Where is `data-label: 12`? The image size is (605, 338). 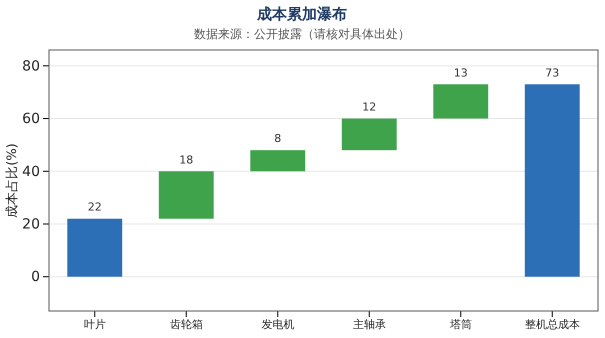 data-label: 12 is located at coordinates (369, 107).